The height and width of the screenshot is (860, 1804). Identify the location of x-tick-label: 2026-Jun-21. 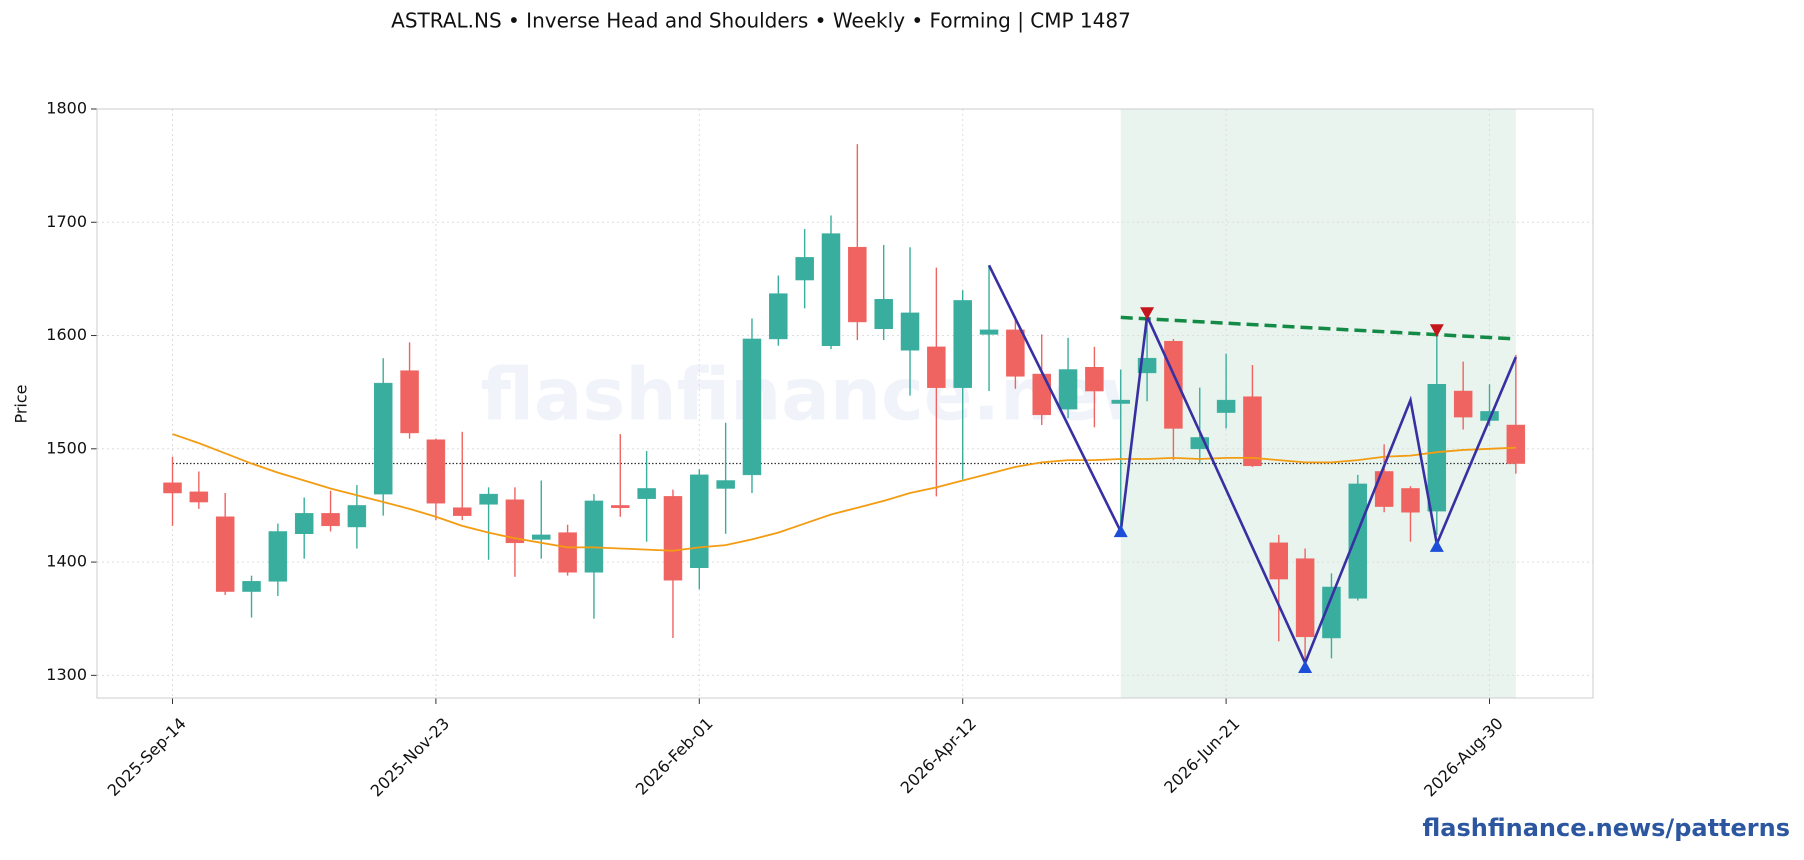
(1201, 755).